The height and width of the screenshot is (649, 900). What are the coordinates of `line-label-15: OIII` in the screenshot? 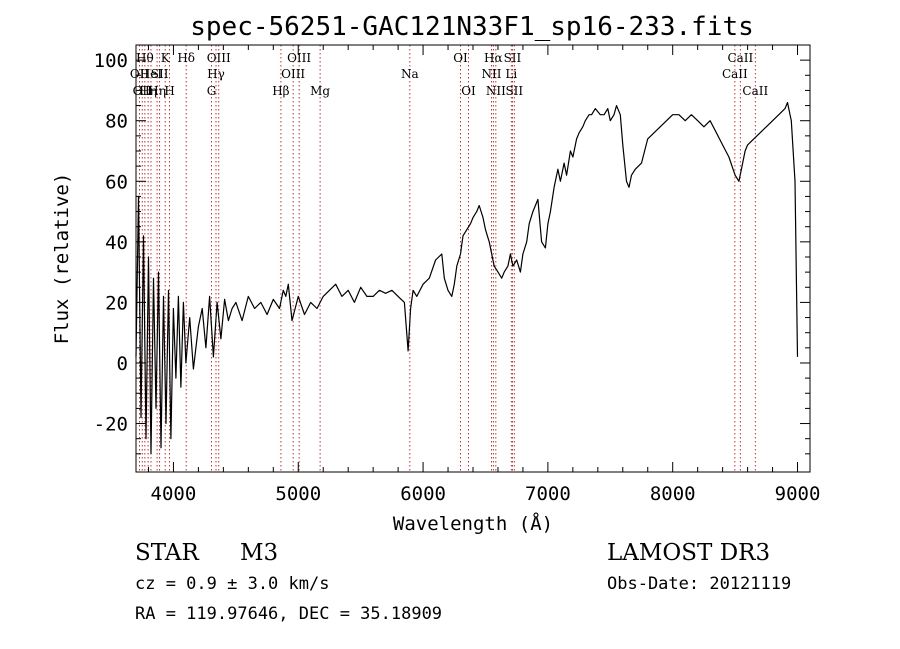 It's located at (299, 58).